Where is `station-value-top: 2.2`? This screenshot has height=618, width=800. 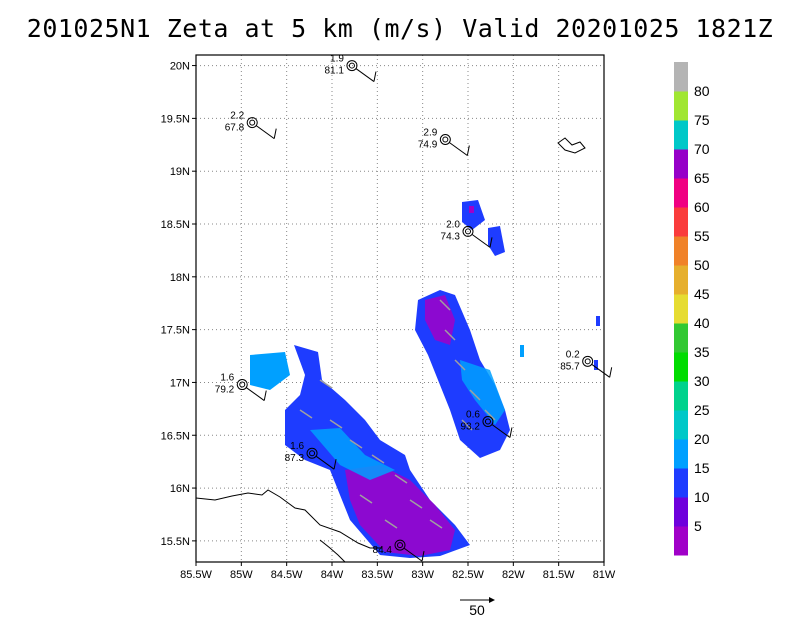
station-value-top: 2.2 is located at coordinates (237, 116).